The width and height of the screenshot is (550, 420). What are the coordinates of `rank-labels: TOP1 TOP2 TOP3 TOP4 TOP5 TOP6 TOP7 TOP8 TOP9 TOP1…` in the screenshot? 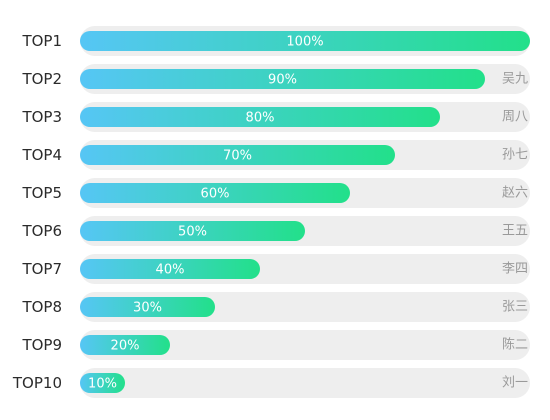 It's located at (37, 212).